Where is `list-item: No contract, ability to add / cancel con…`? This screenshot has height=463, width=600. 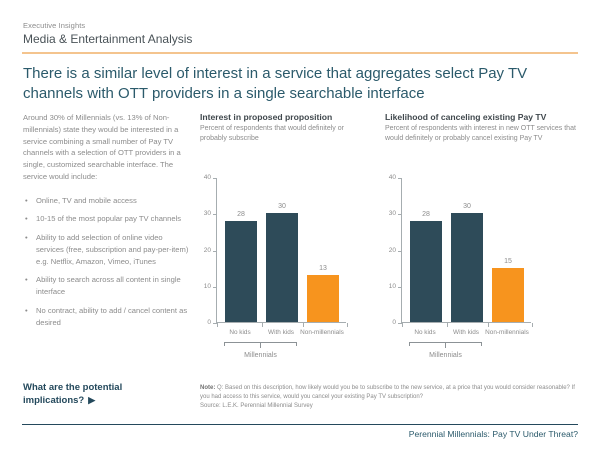 list-item: No contract, ability to add / cancel con… is located at coordinates (107, 317).